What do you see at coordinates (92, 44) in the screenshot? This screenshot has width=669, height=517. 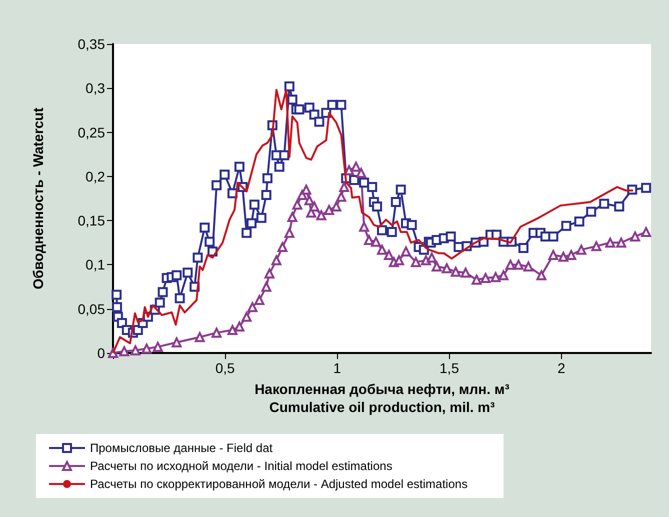 I see `y-tick-label: 0,35` at bounding box center [92, 44].